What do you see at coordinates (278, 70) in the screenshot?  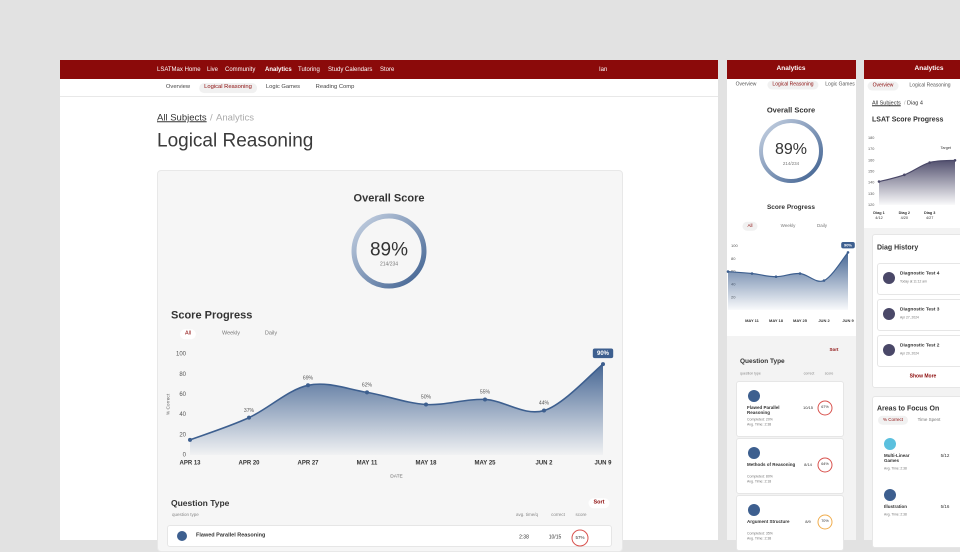 I see `nav-link: Analytics` at bounding box center [278, 70].